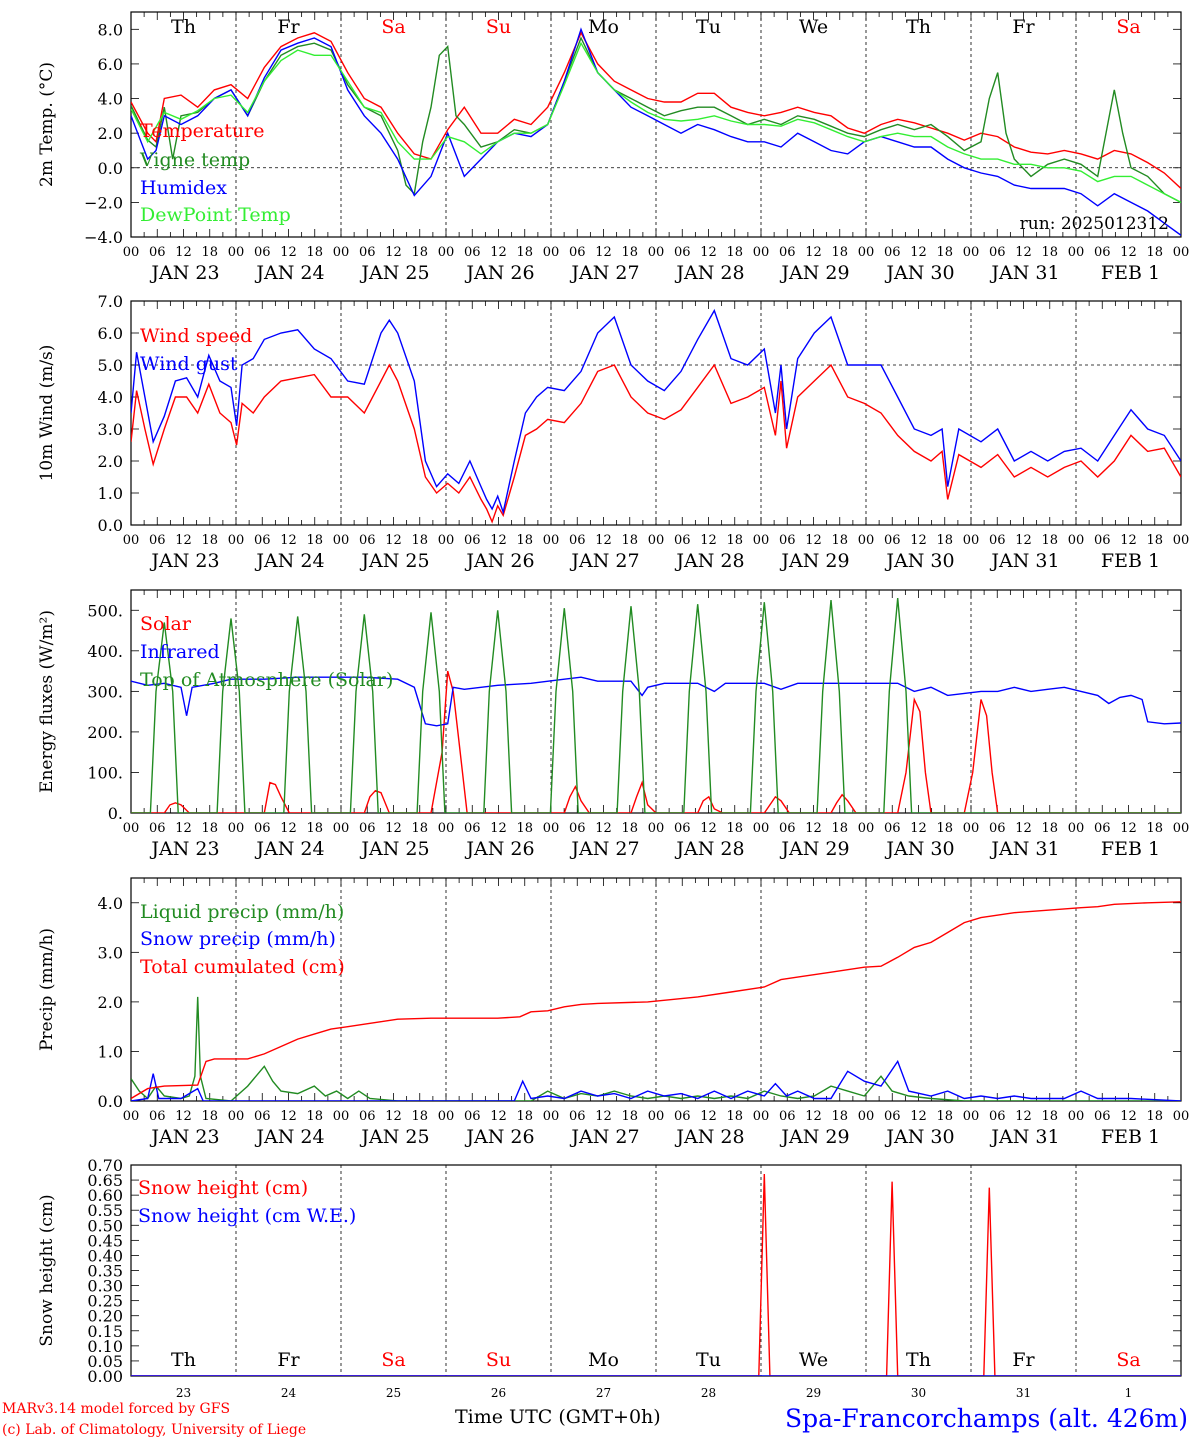 The width and height of the screenshot is (1194, 1440). Describe the element at coordinates (709, 561) in the screenshot. I see `date-label: JAN 28` at that location.